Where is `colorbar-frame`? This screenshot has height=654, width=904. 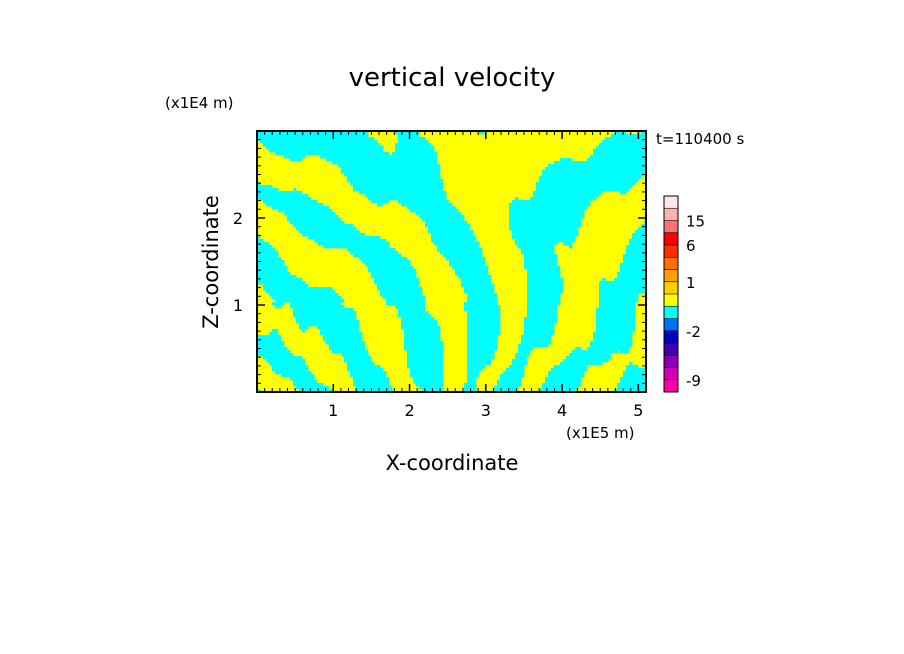 colorbar-frame is located at coordinates (671, 294).